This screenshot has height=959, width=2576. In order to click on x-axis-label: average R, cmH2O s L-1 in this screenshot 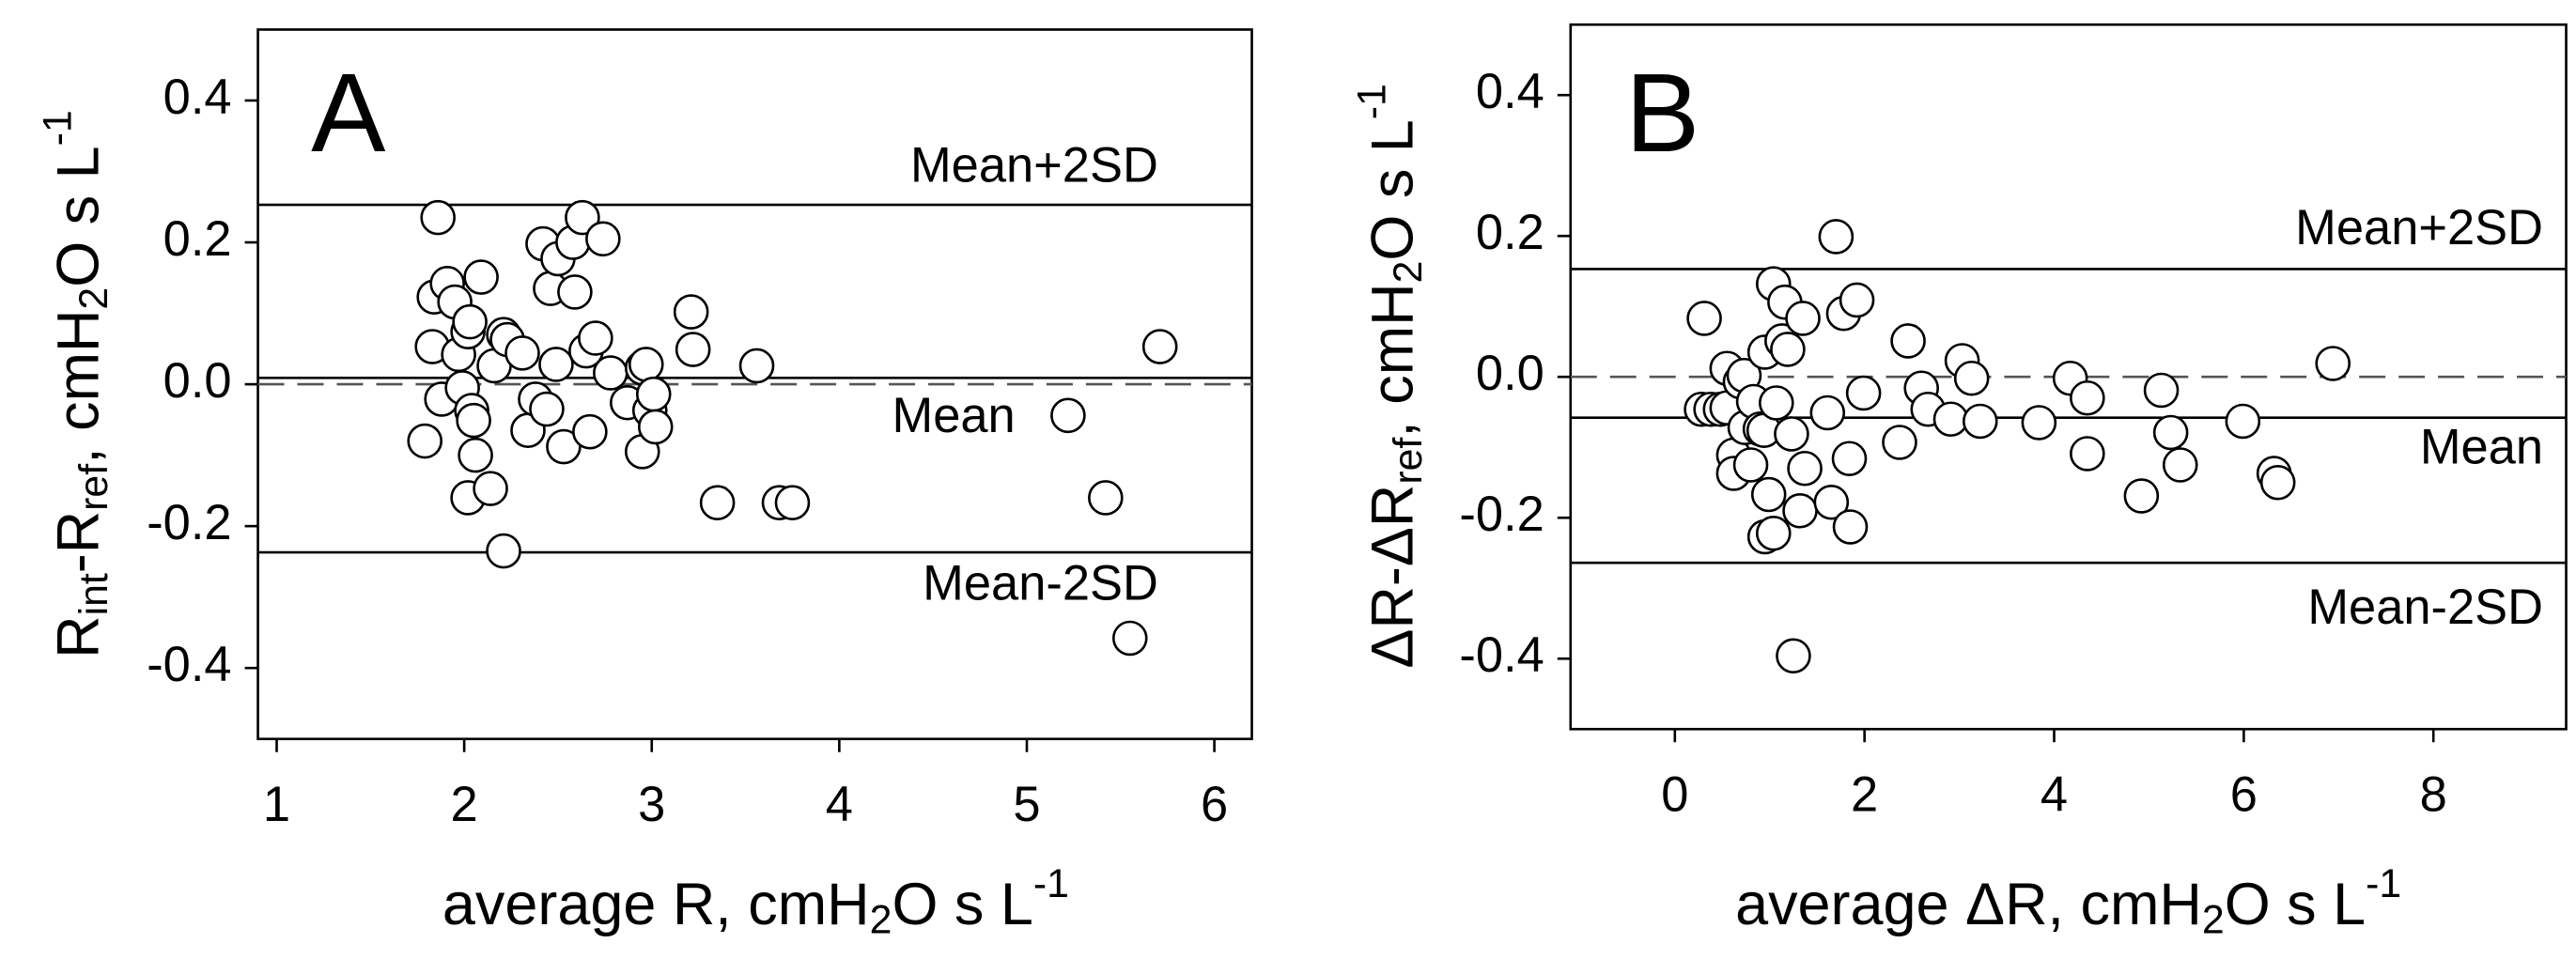, I will do `click(755, 901)`.